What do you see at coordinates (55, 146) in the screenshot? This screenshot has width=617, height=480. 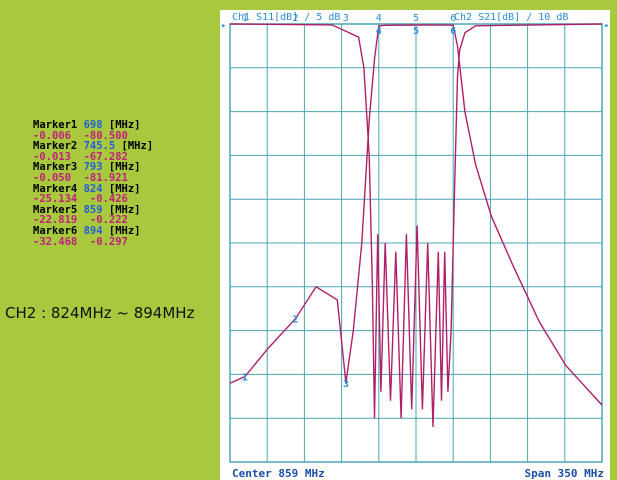 I see `marker-name: Marker2` at bounding box center [55, 146].